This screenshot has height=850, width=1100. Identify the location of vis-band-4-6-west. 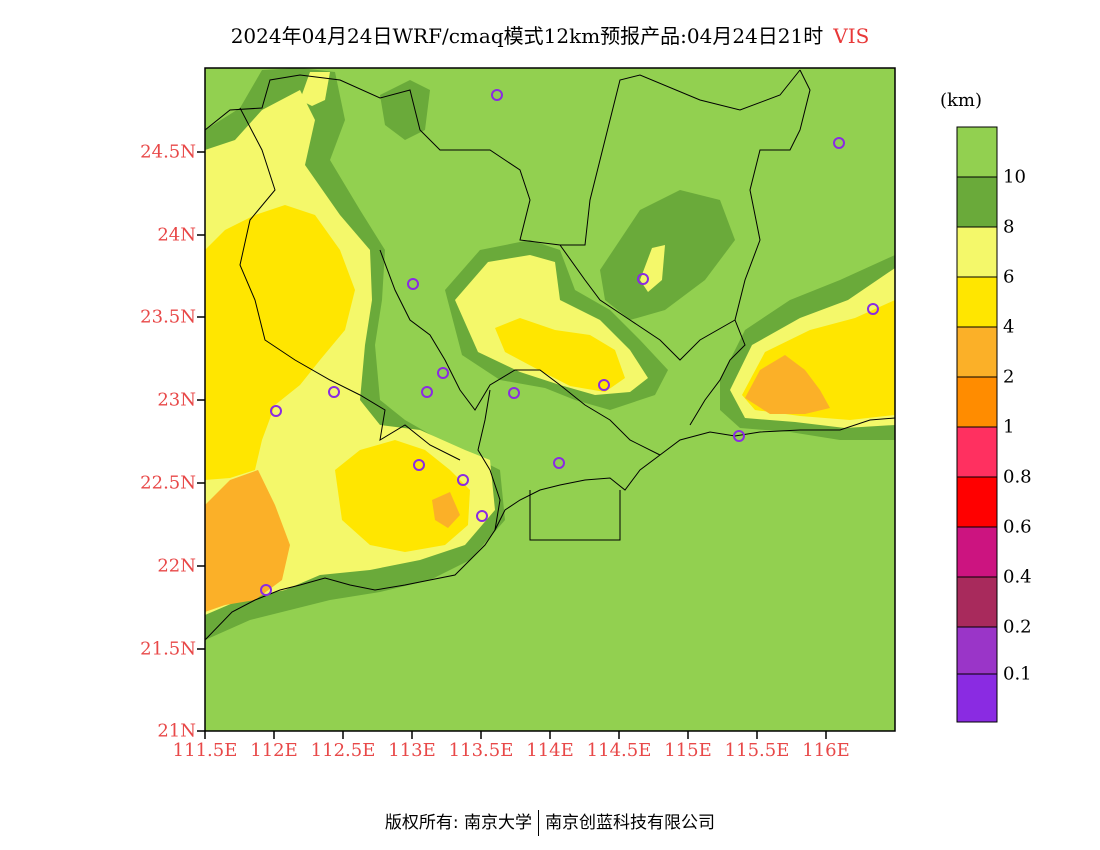
(280, 342).